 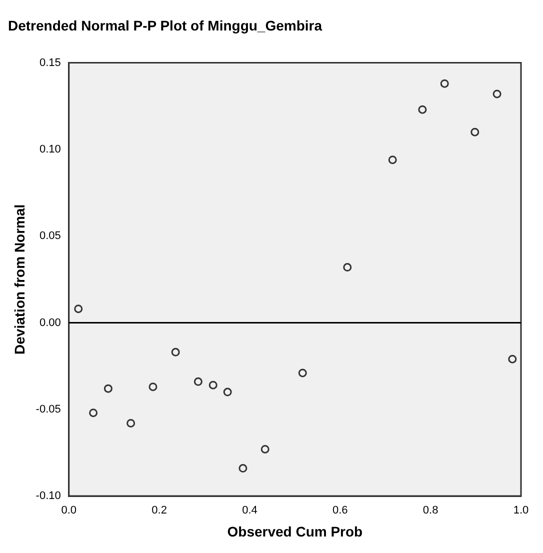 What do you see at coordinates (165, 25) in the screenshot?
I see `chart-title: Detrended Normal P-P Plot of Minggu_Gembira` at bounding box center [165, 25].